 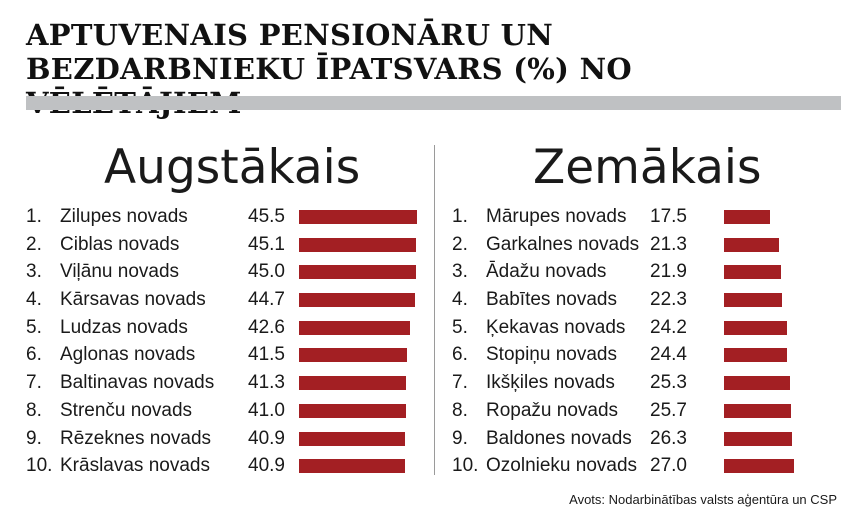 What do you see at coordinates (647, 302) in the screenshot?
I see `list-item: 4. Babītes novads 22.3` at bounding box center [647, 302].